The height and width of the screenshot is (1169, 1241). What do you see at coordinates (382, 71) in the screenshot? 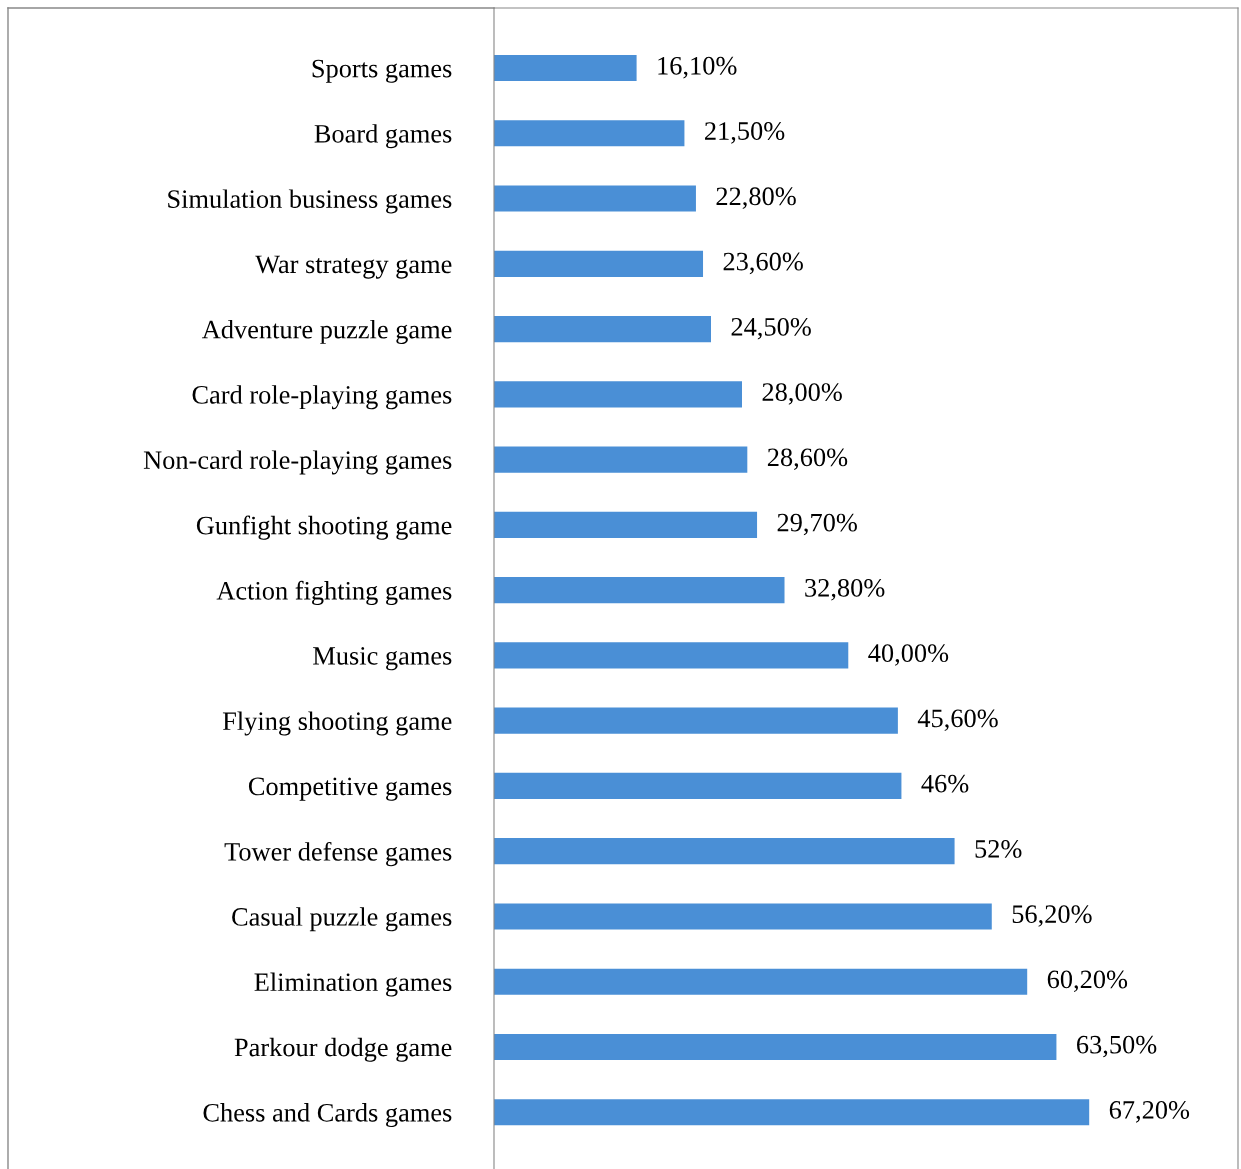
I see `y-tick-label: Sports games` at bounding box center [382, 71].